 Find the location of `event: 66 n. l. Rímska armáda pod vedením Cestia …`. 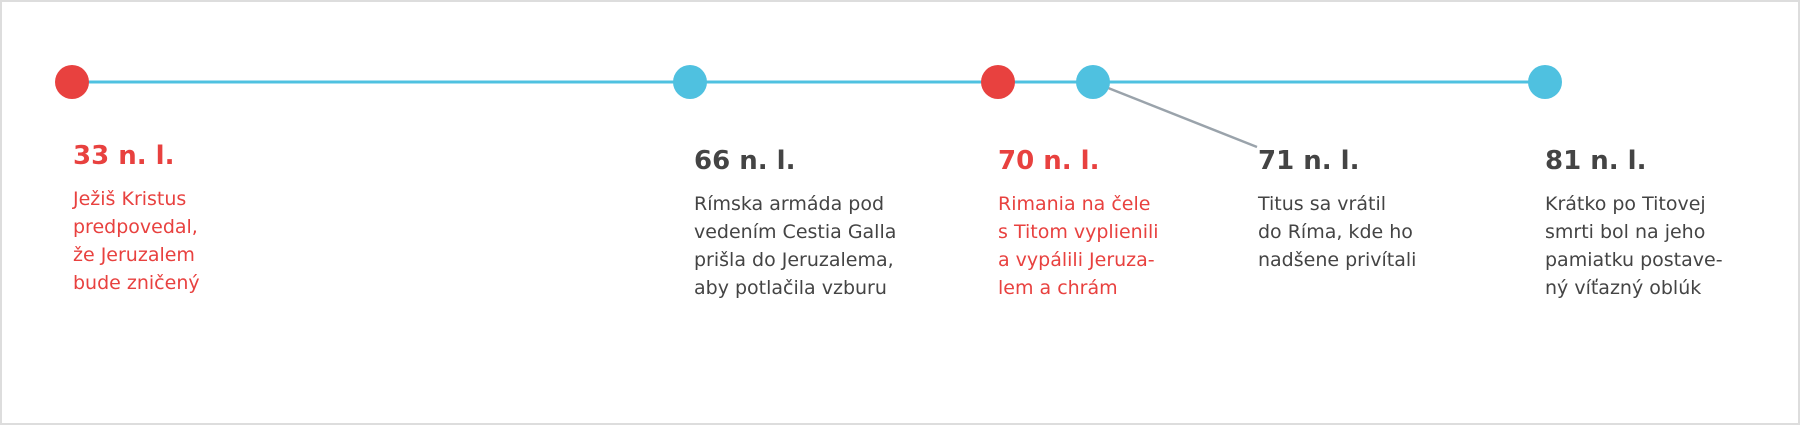

event: 66 n. l. Rímska armáda pod vedením Cestia … is located at coordinates (795, 222).